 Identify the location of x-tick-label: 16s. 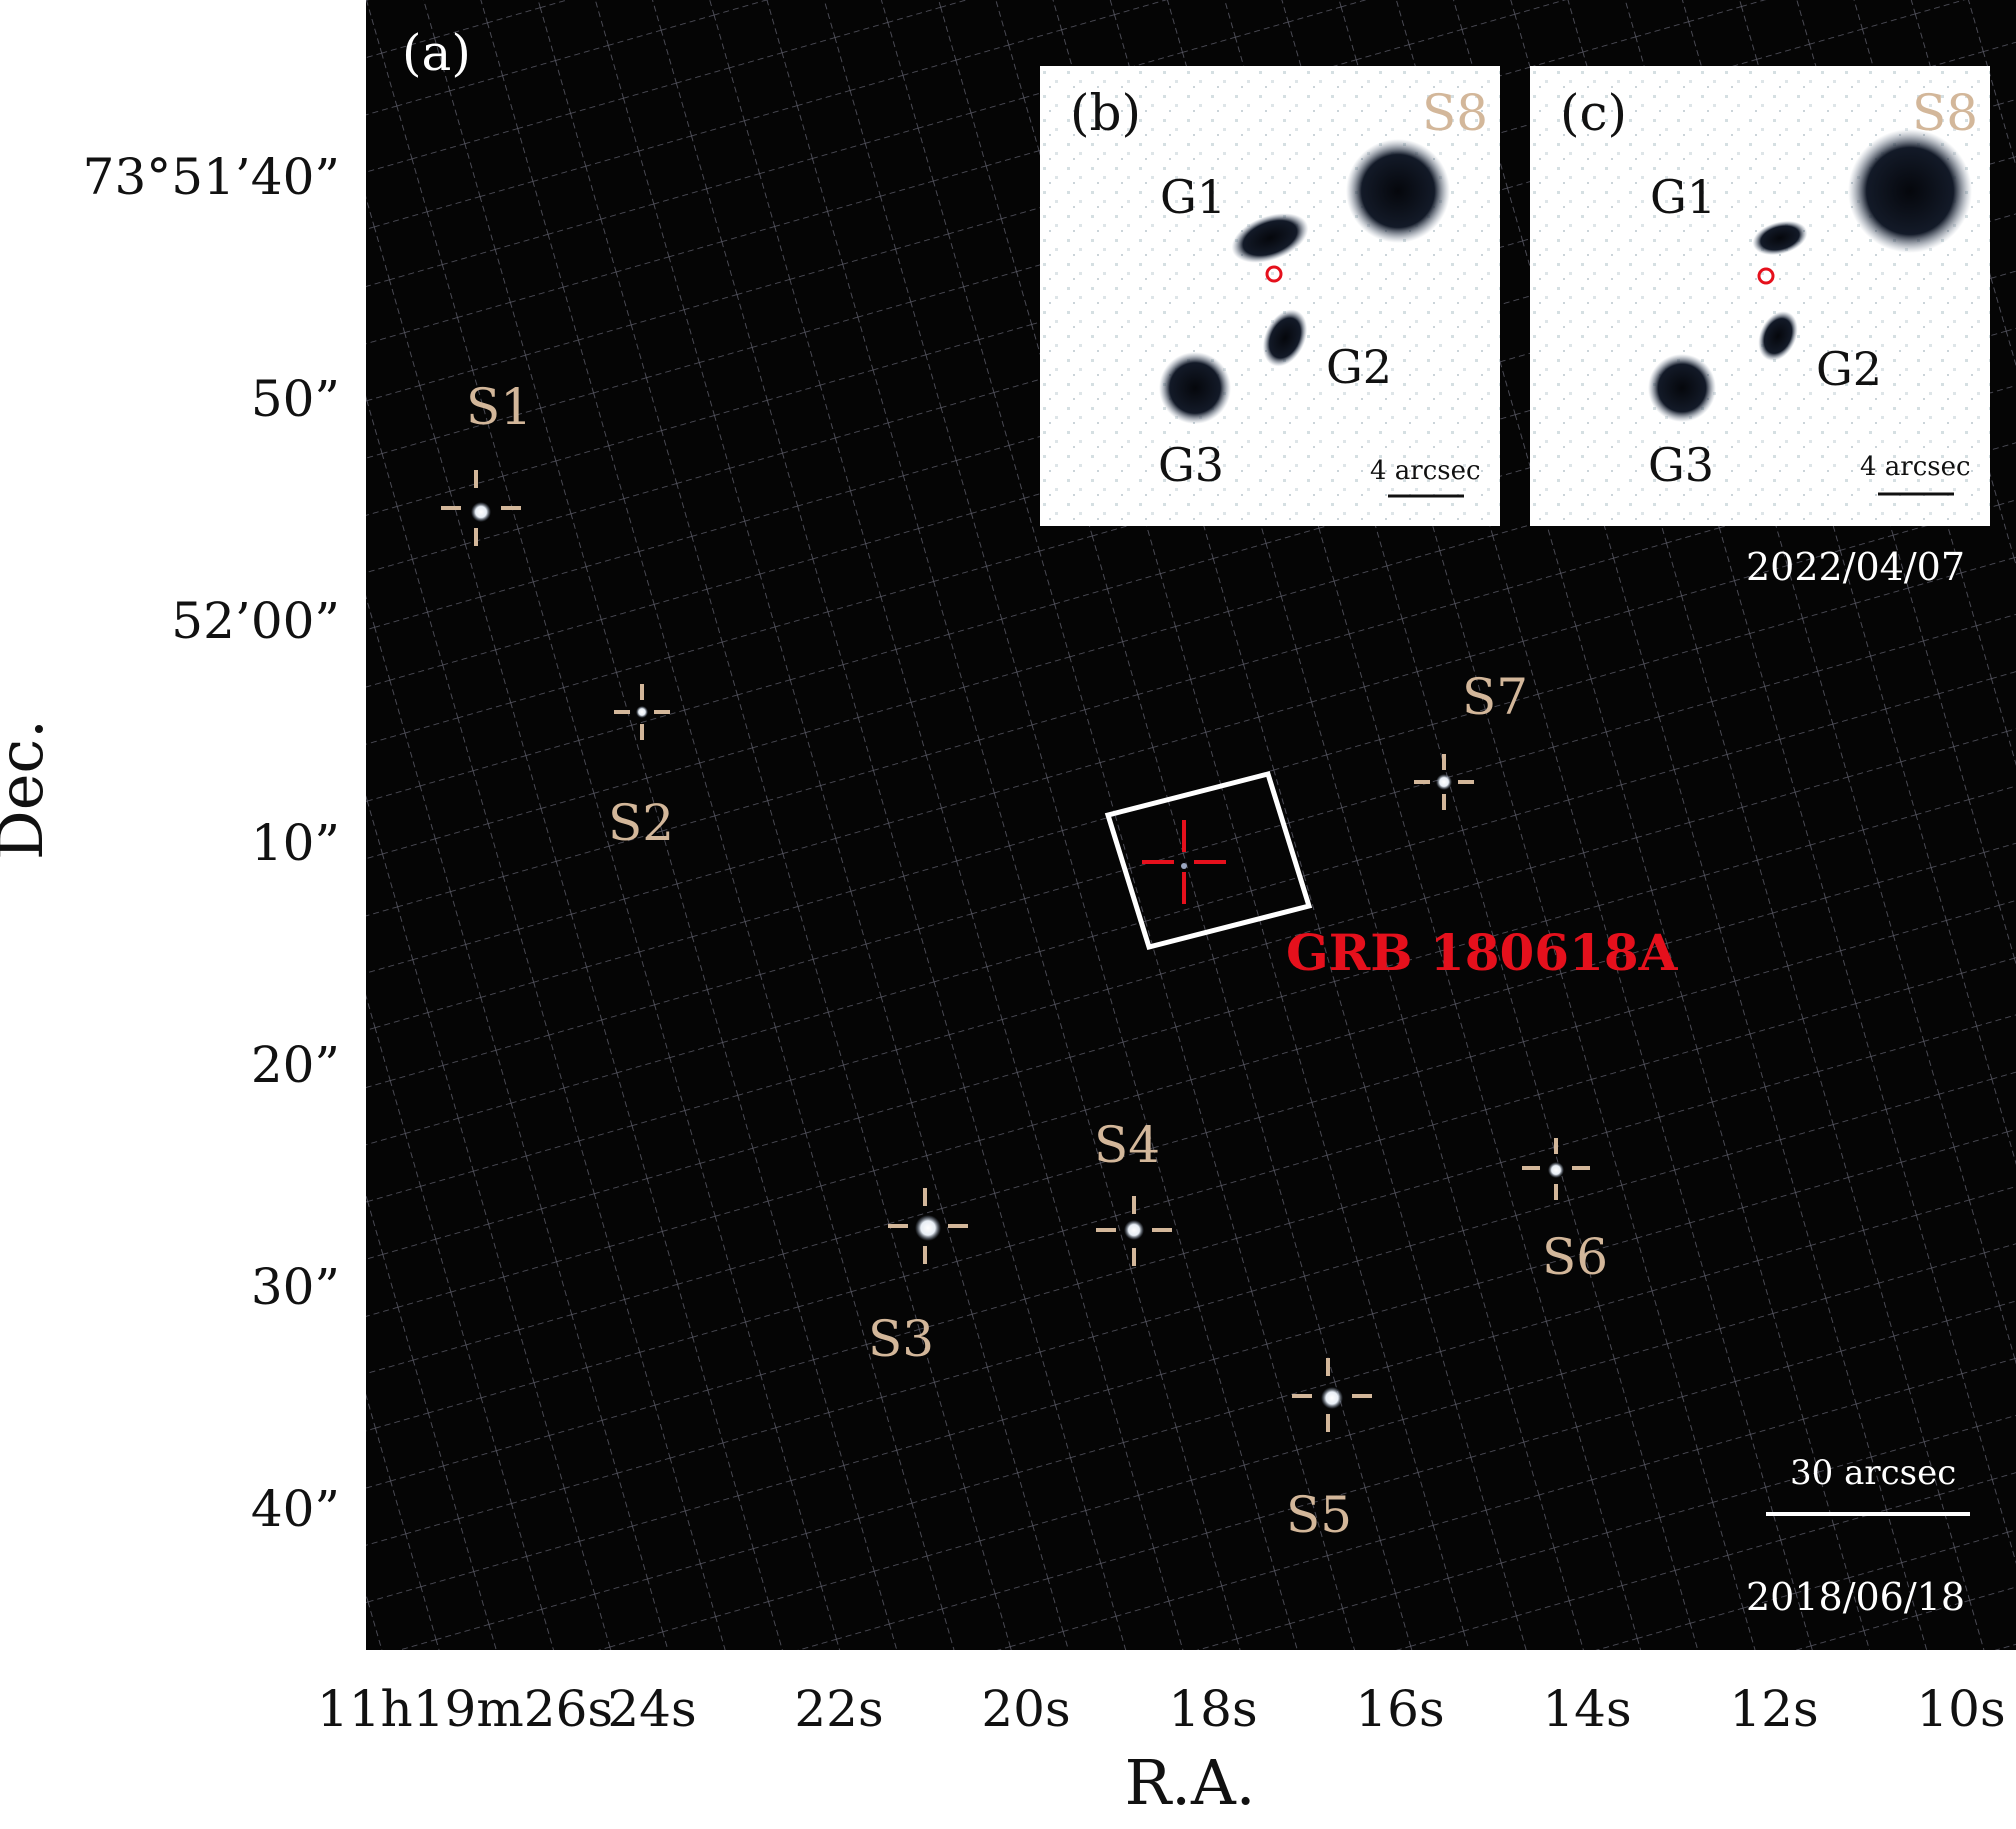
(1400, 1709).